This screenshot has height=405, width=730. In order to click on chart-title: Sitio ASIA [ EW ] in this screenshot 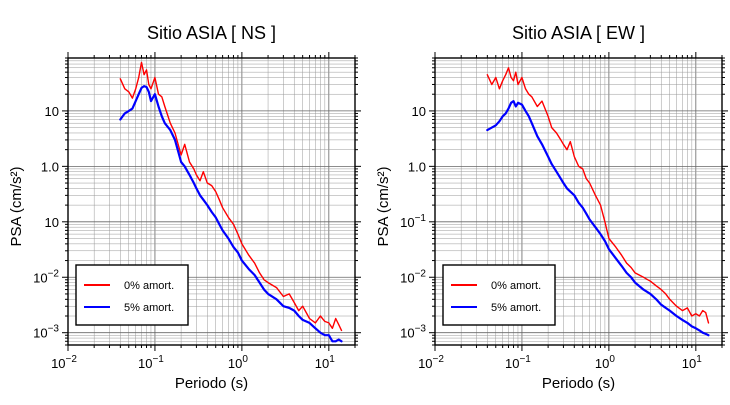, I will do `click(578, 33)`.